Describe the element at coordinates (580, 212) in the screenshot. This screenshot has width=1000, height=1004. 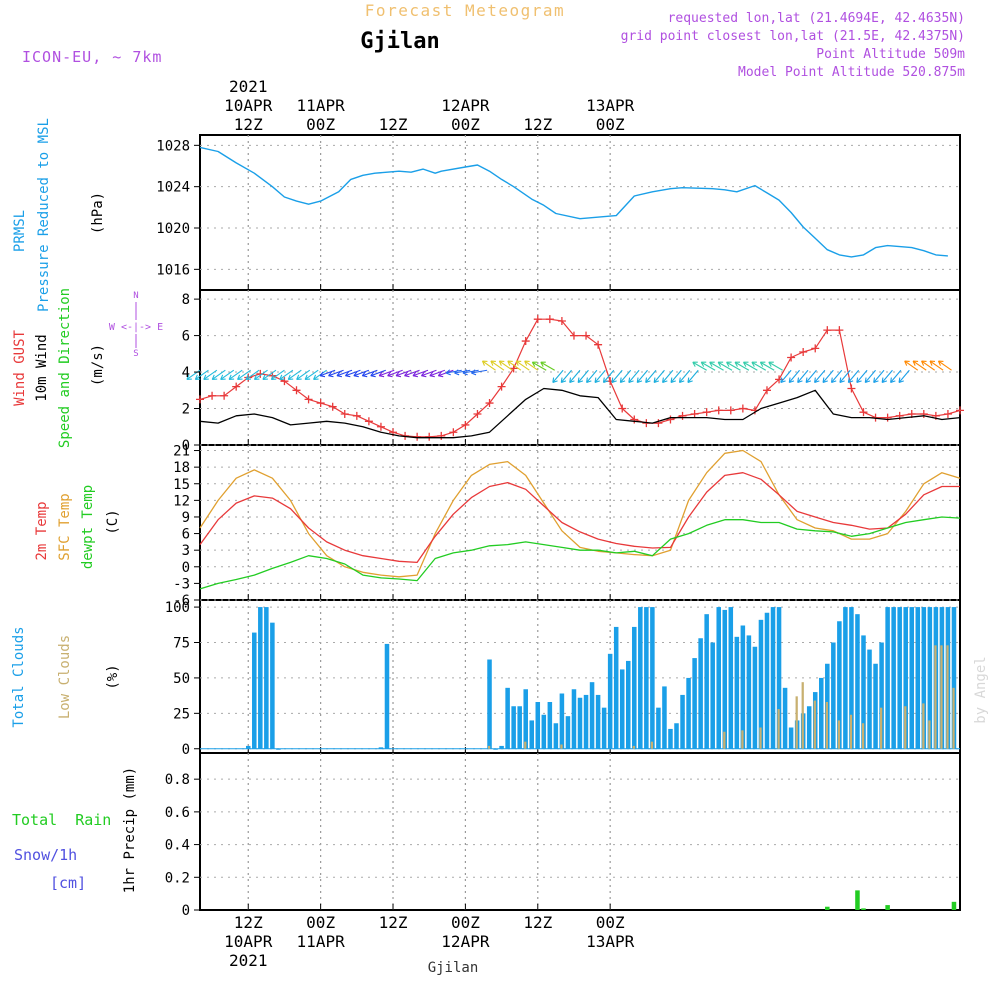
I see `pressure-frame` at that location.